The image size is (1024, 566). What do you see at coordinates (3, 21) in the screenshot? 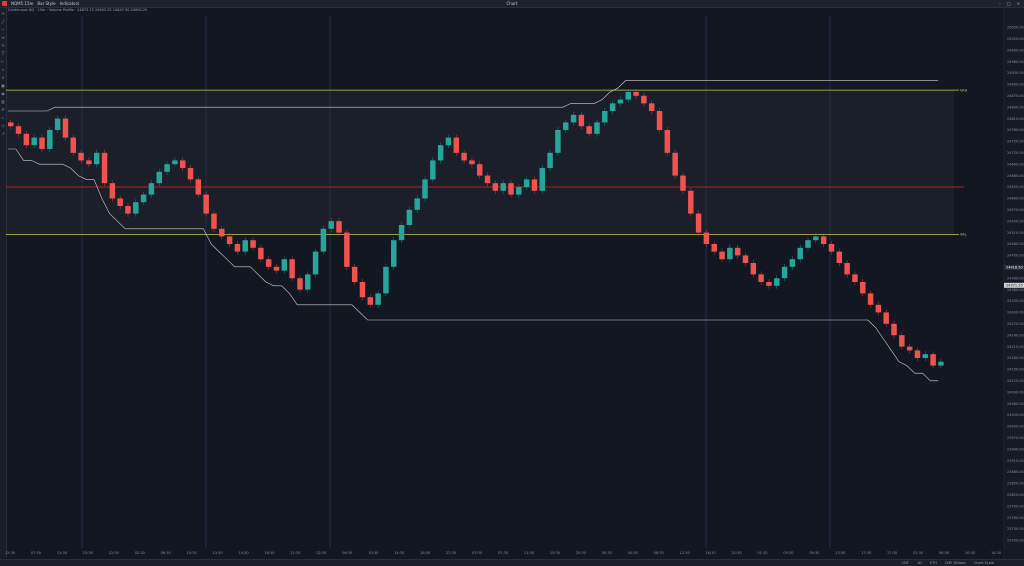
I see `trend-line-icon: ╱` at bounding box center [3, 21].